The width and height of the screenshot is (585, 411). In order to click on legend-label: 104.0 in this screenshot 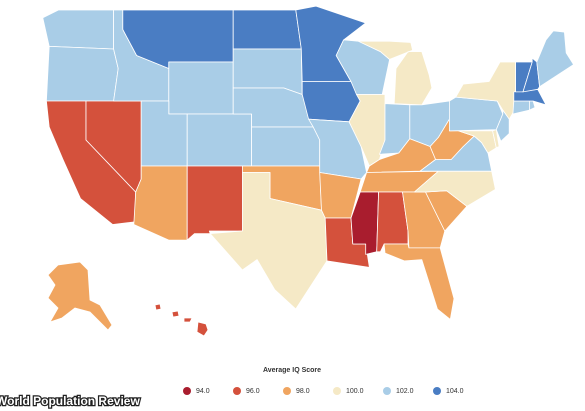, I will do `click(455, 391)`.